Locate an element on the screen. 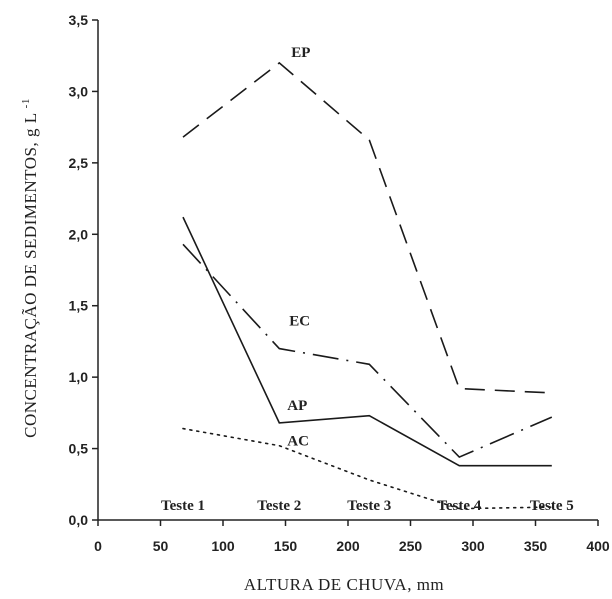 This screenshot has width=612, height=599. x-tick-label: 400 is located at coordinates (598, 546).